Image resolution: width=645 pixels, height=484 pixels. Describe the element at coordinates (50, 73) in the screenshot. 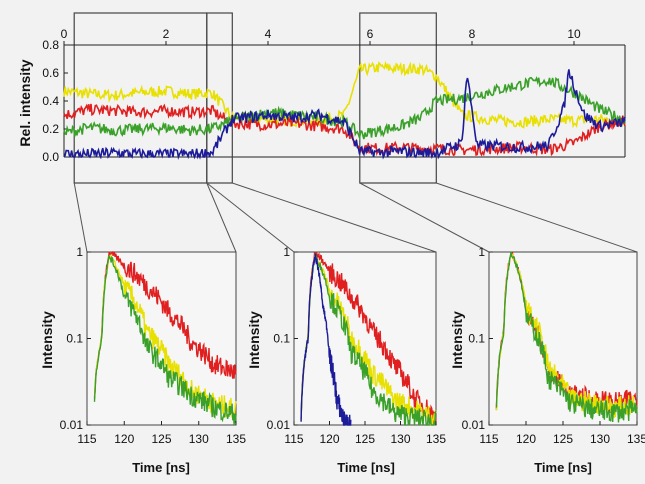

I see `top-y-tick-label: 0.6` at that location.